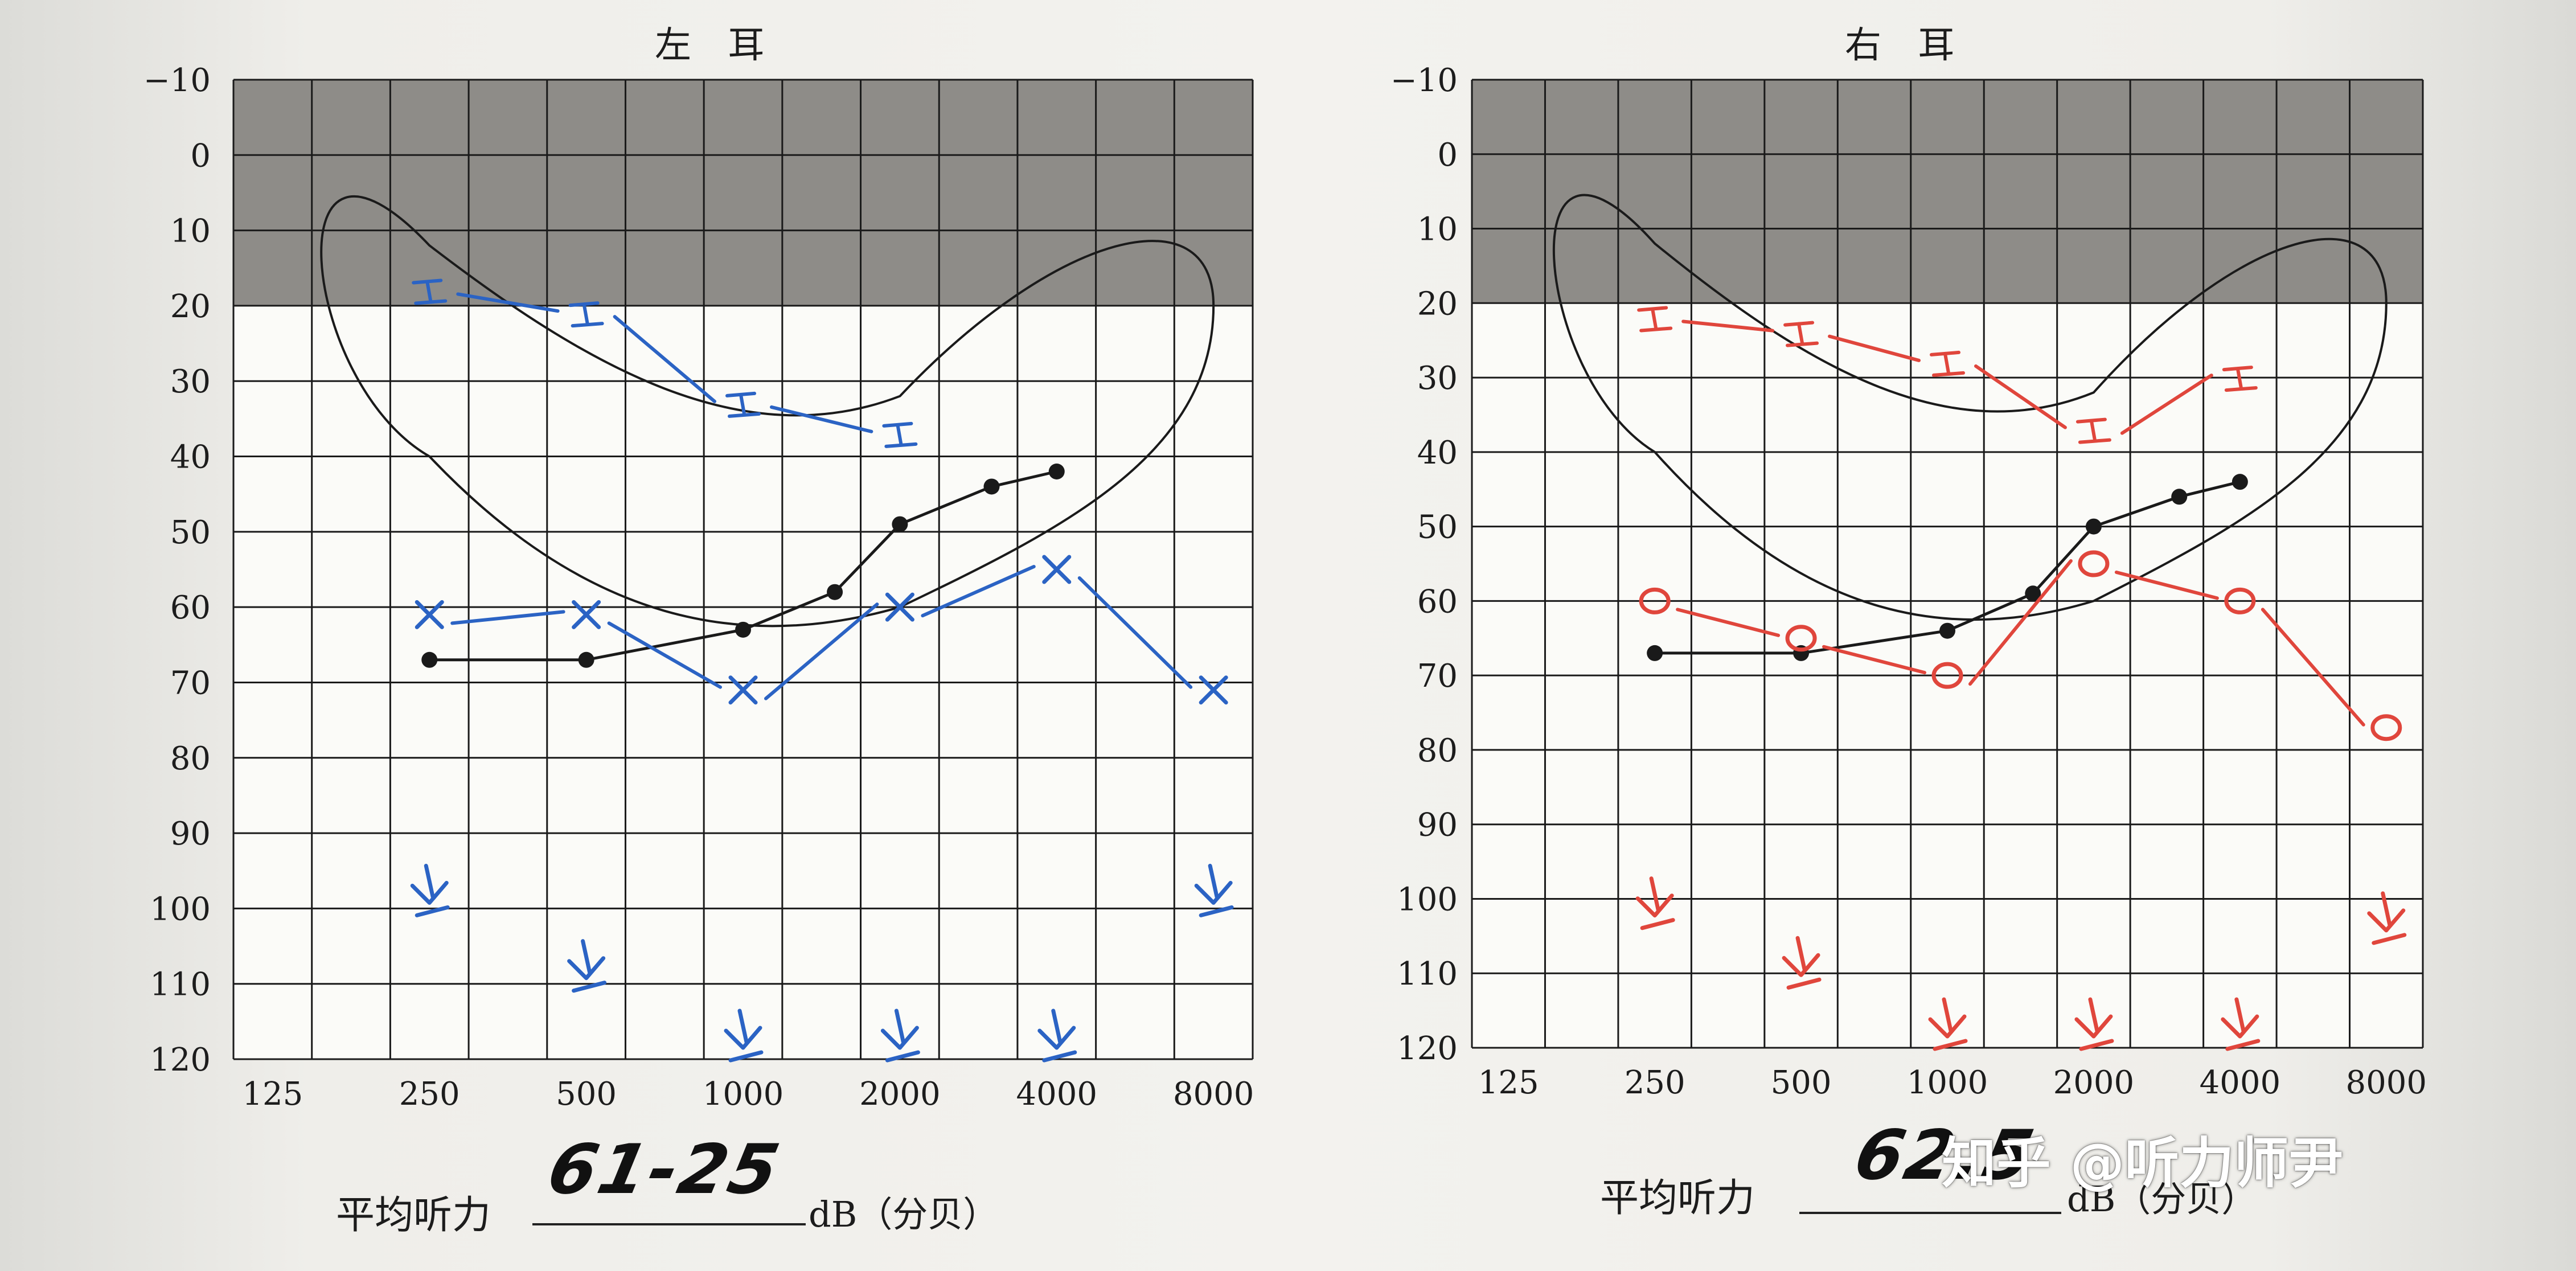 This screenshot has height=1271, width=2576. Describe the element at coordinates (190, 758) in the screenshot. I see `left-y-tick-label: 80` at that location.